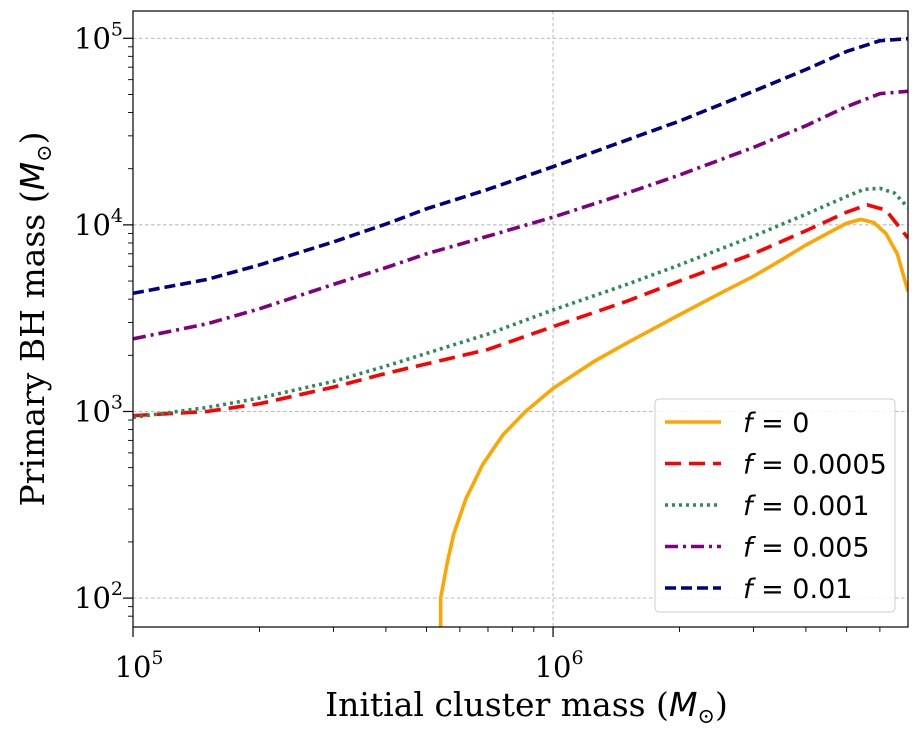 The width and height of the screenshot is (918, 736). I want to click on legend-box, so click(775, 505).